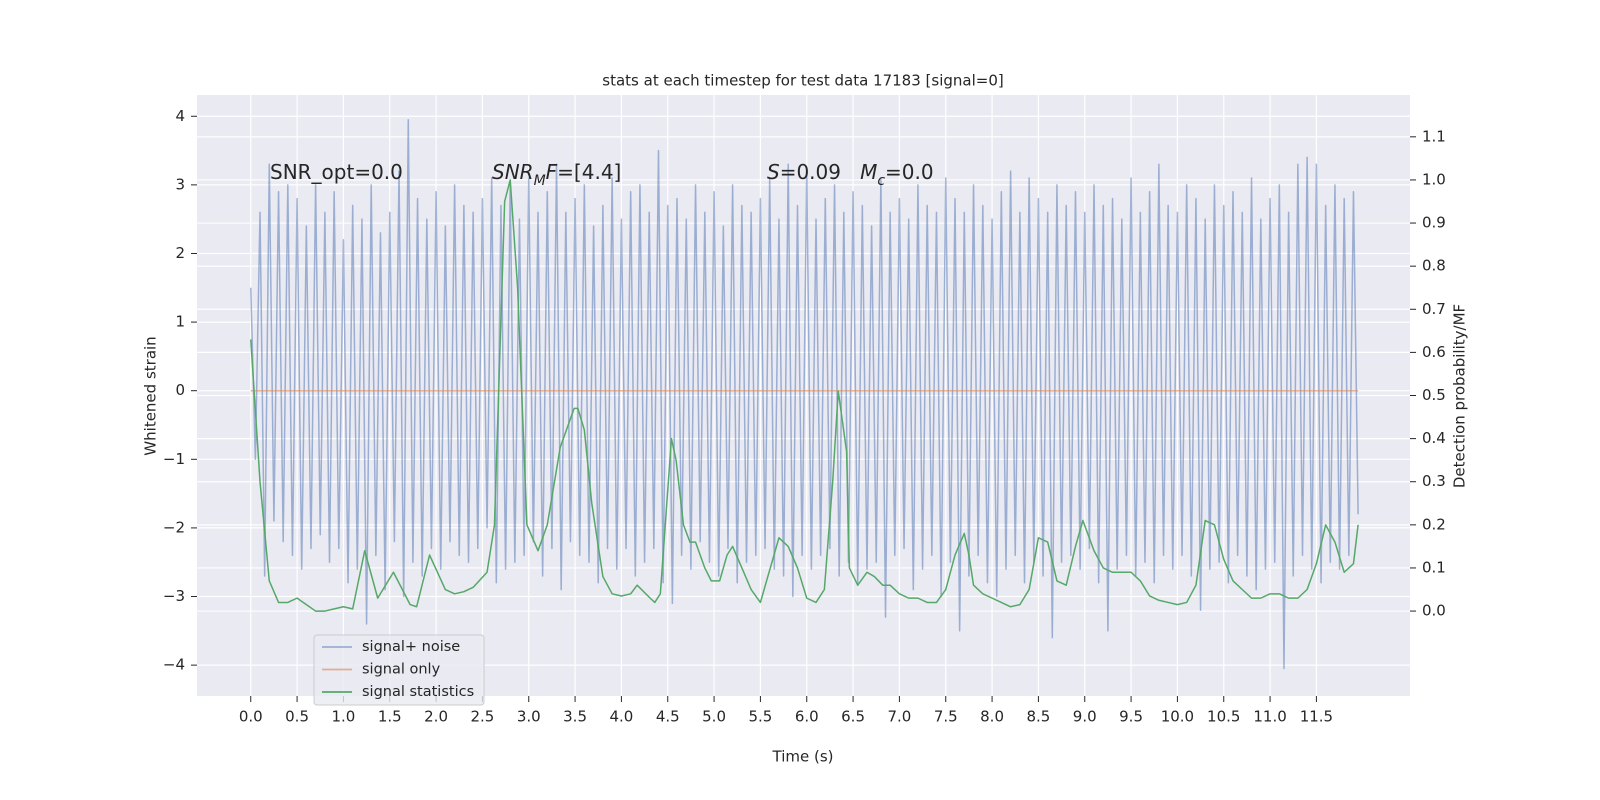 This screenshot has width=1600, height=800. I want to click on x-tick-label: 5.5, so click(760, 717).